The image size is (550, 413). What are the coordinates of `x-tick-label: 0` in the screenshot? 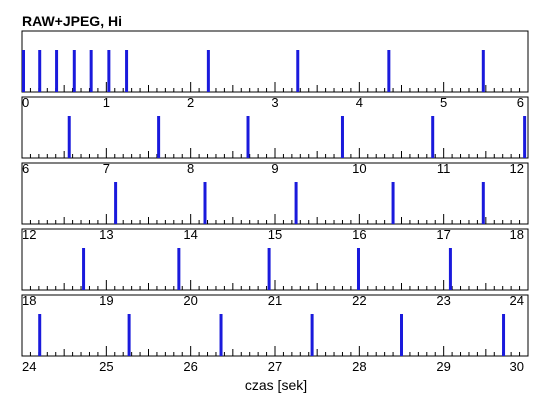 It's located at (25, 102).